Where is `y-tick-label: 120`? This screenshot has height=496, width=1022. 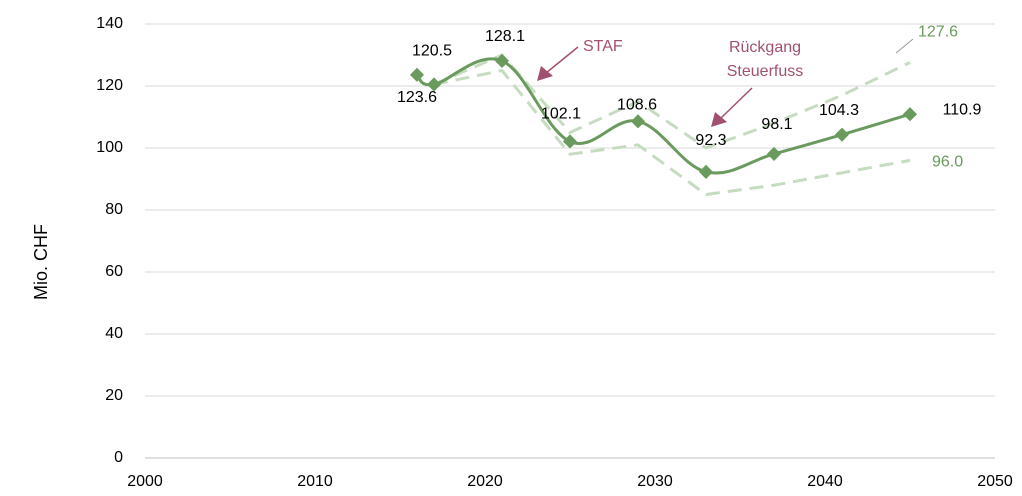 y-tick-label: 120 is located at coordinates (109, 85).